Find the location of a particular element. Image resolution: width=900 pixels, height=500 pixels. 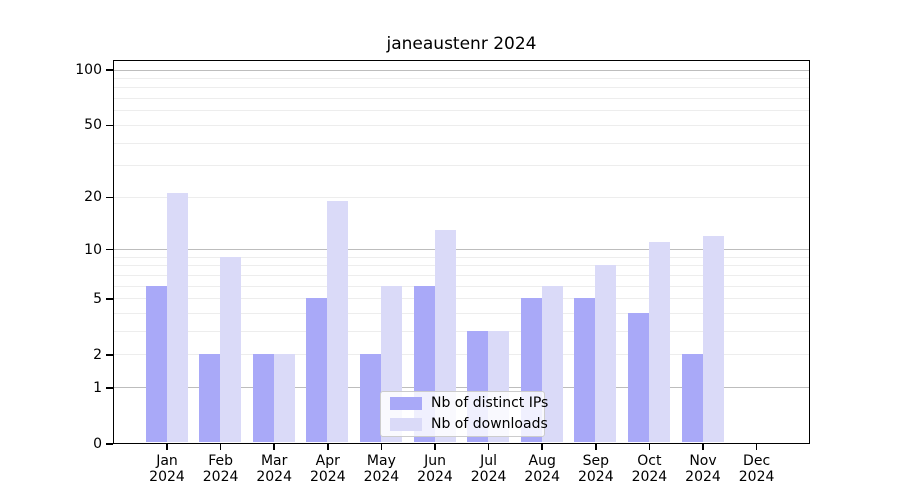

x-tick-jun is located at coordinates (435, 447).